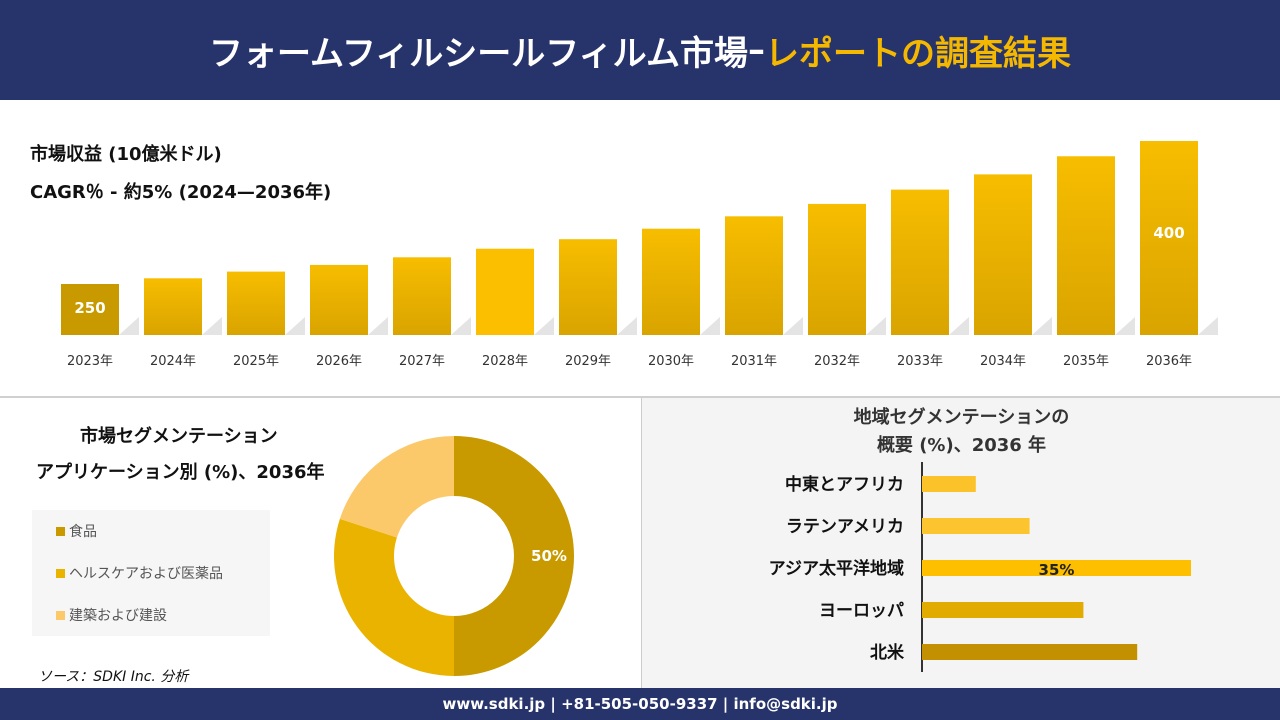  What do you see at coordinates (180, 472) in the screenshot?
I see `segment-subtitle: アプリケーション別 (%)、2036年` at bounding box center [180, 472].